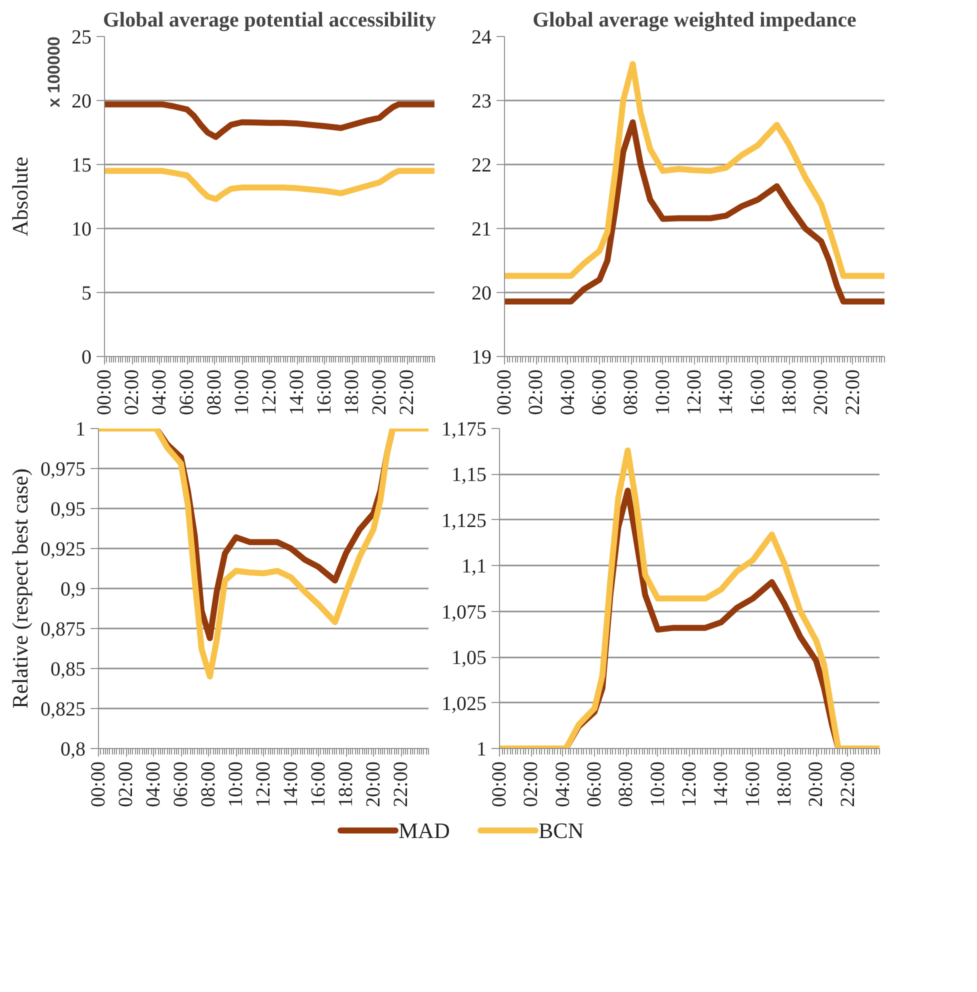  What do you see at coordinates (82, 37) in the screenshot?
I see `y-tick-label: 25` at bounding box center [82, 37].